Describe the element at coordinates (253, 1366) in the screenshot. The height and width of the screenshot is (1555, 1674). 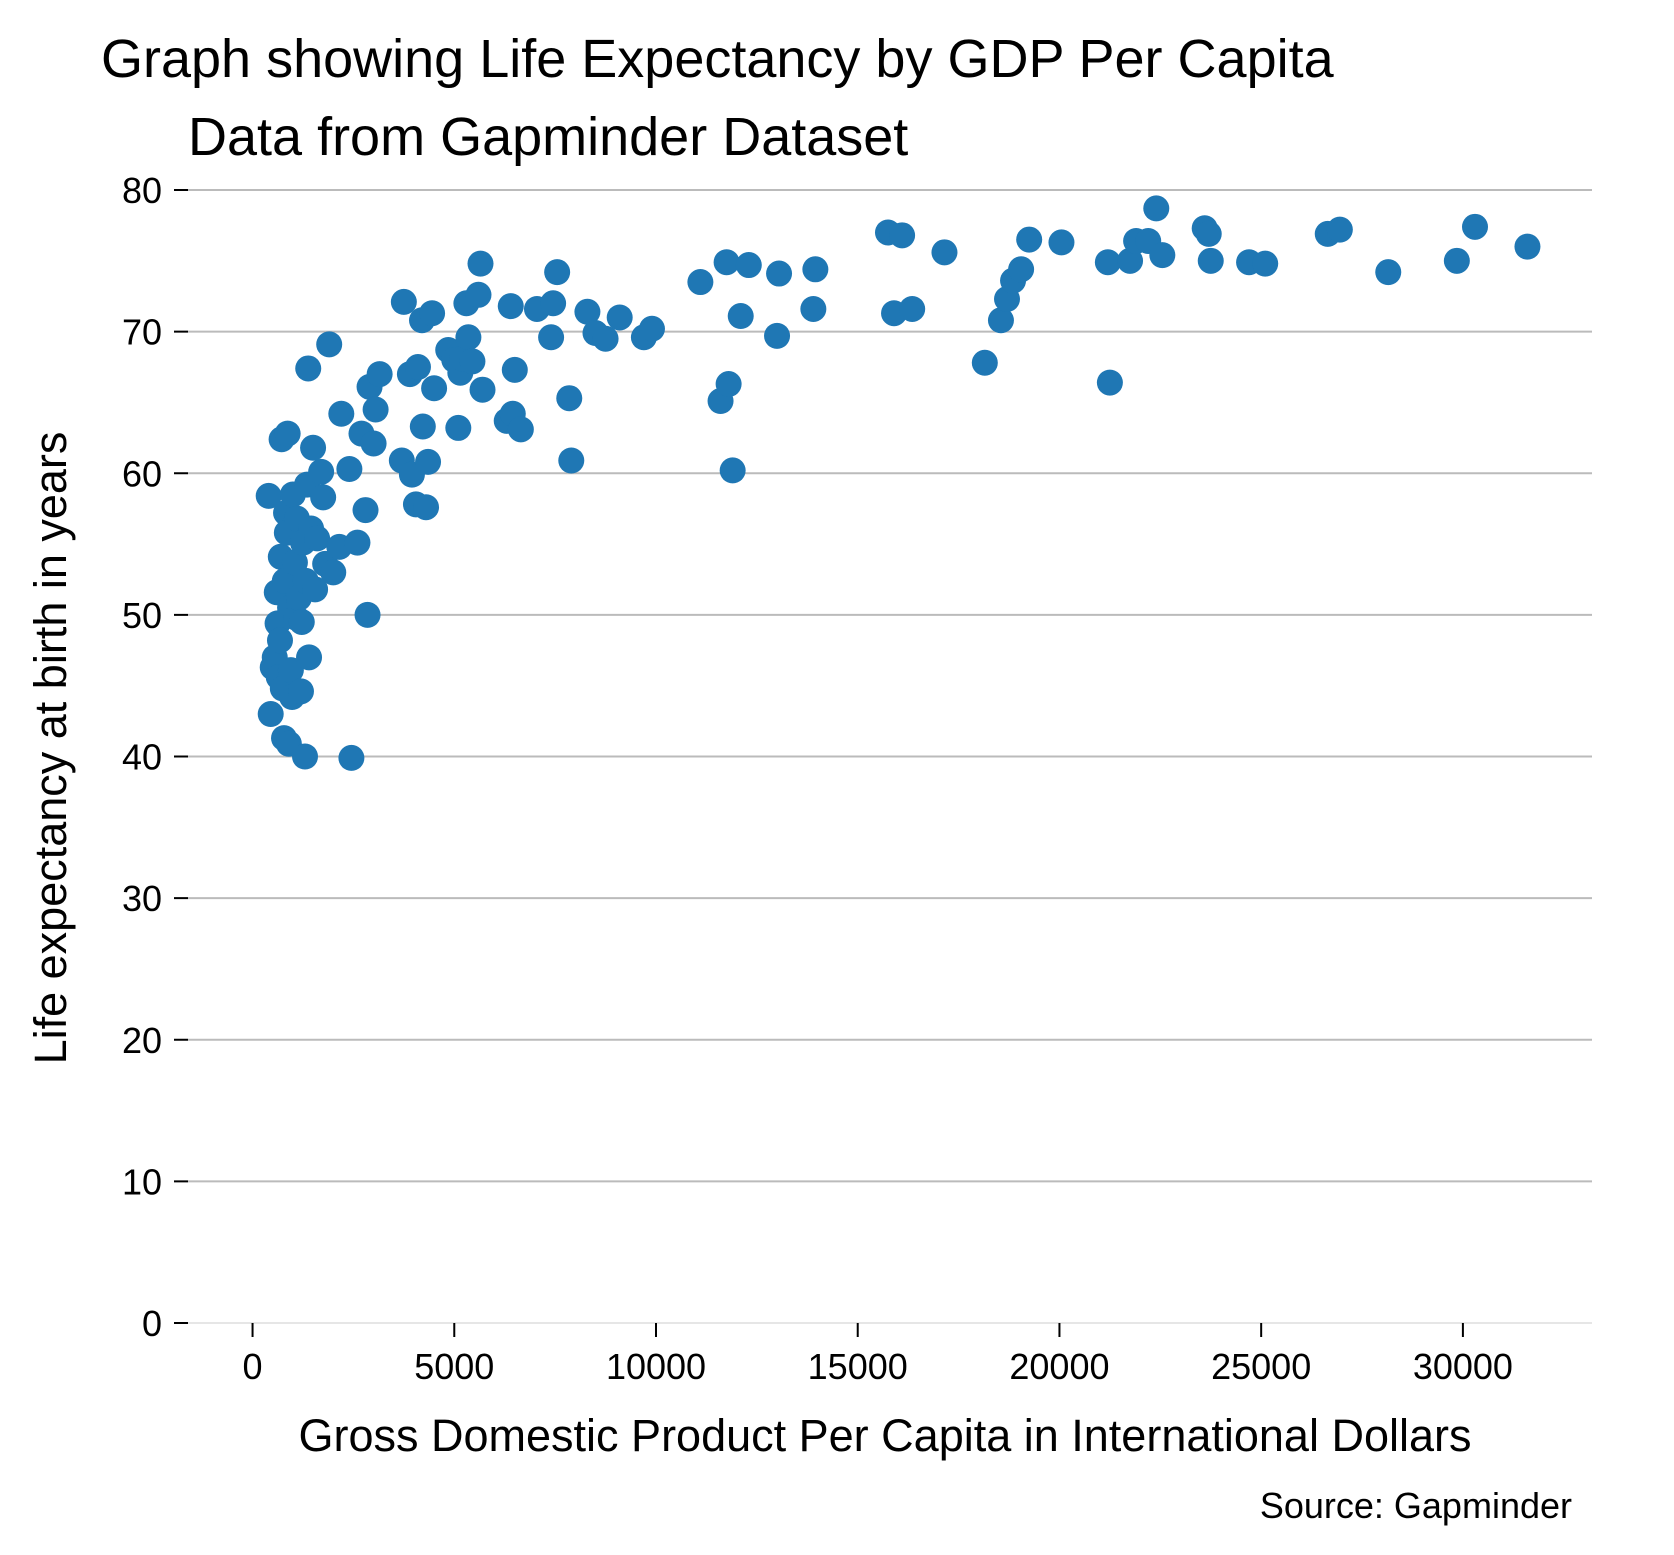
I see `x-tick-label: 0` at that location.